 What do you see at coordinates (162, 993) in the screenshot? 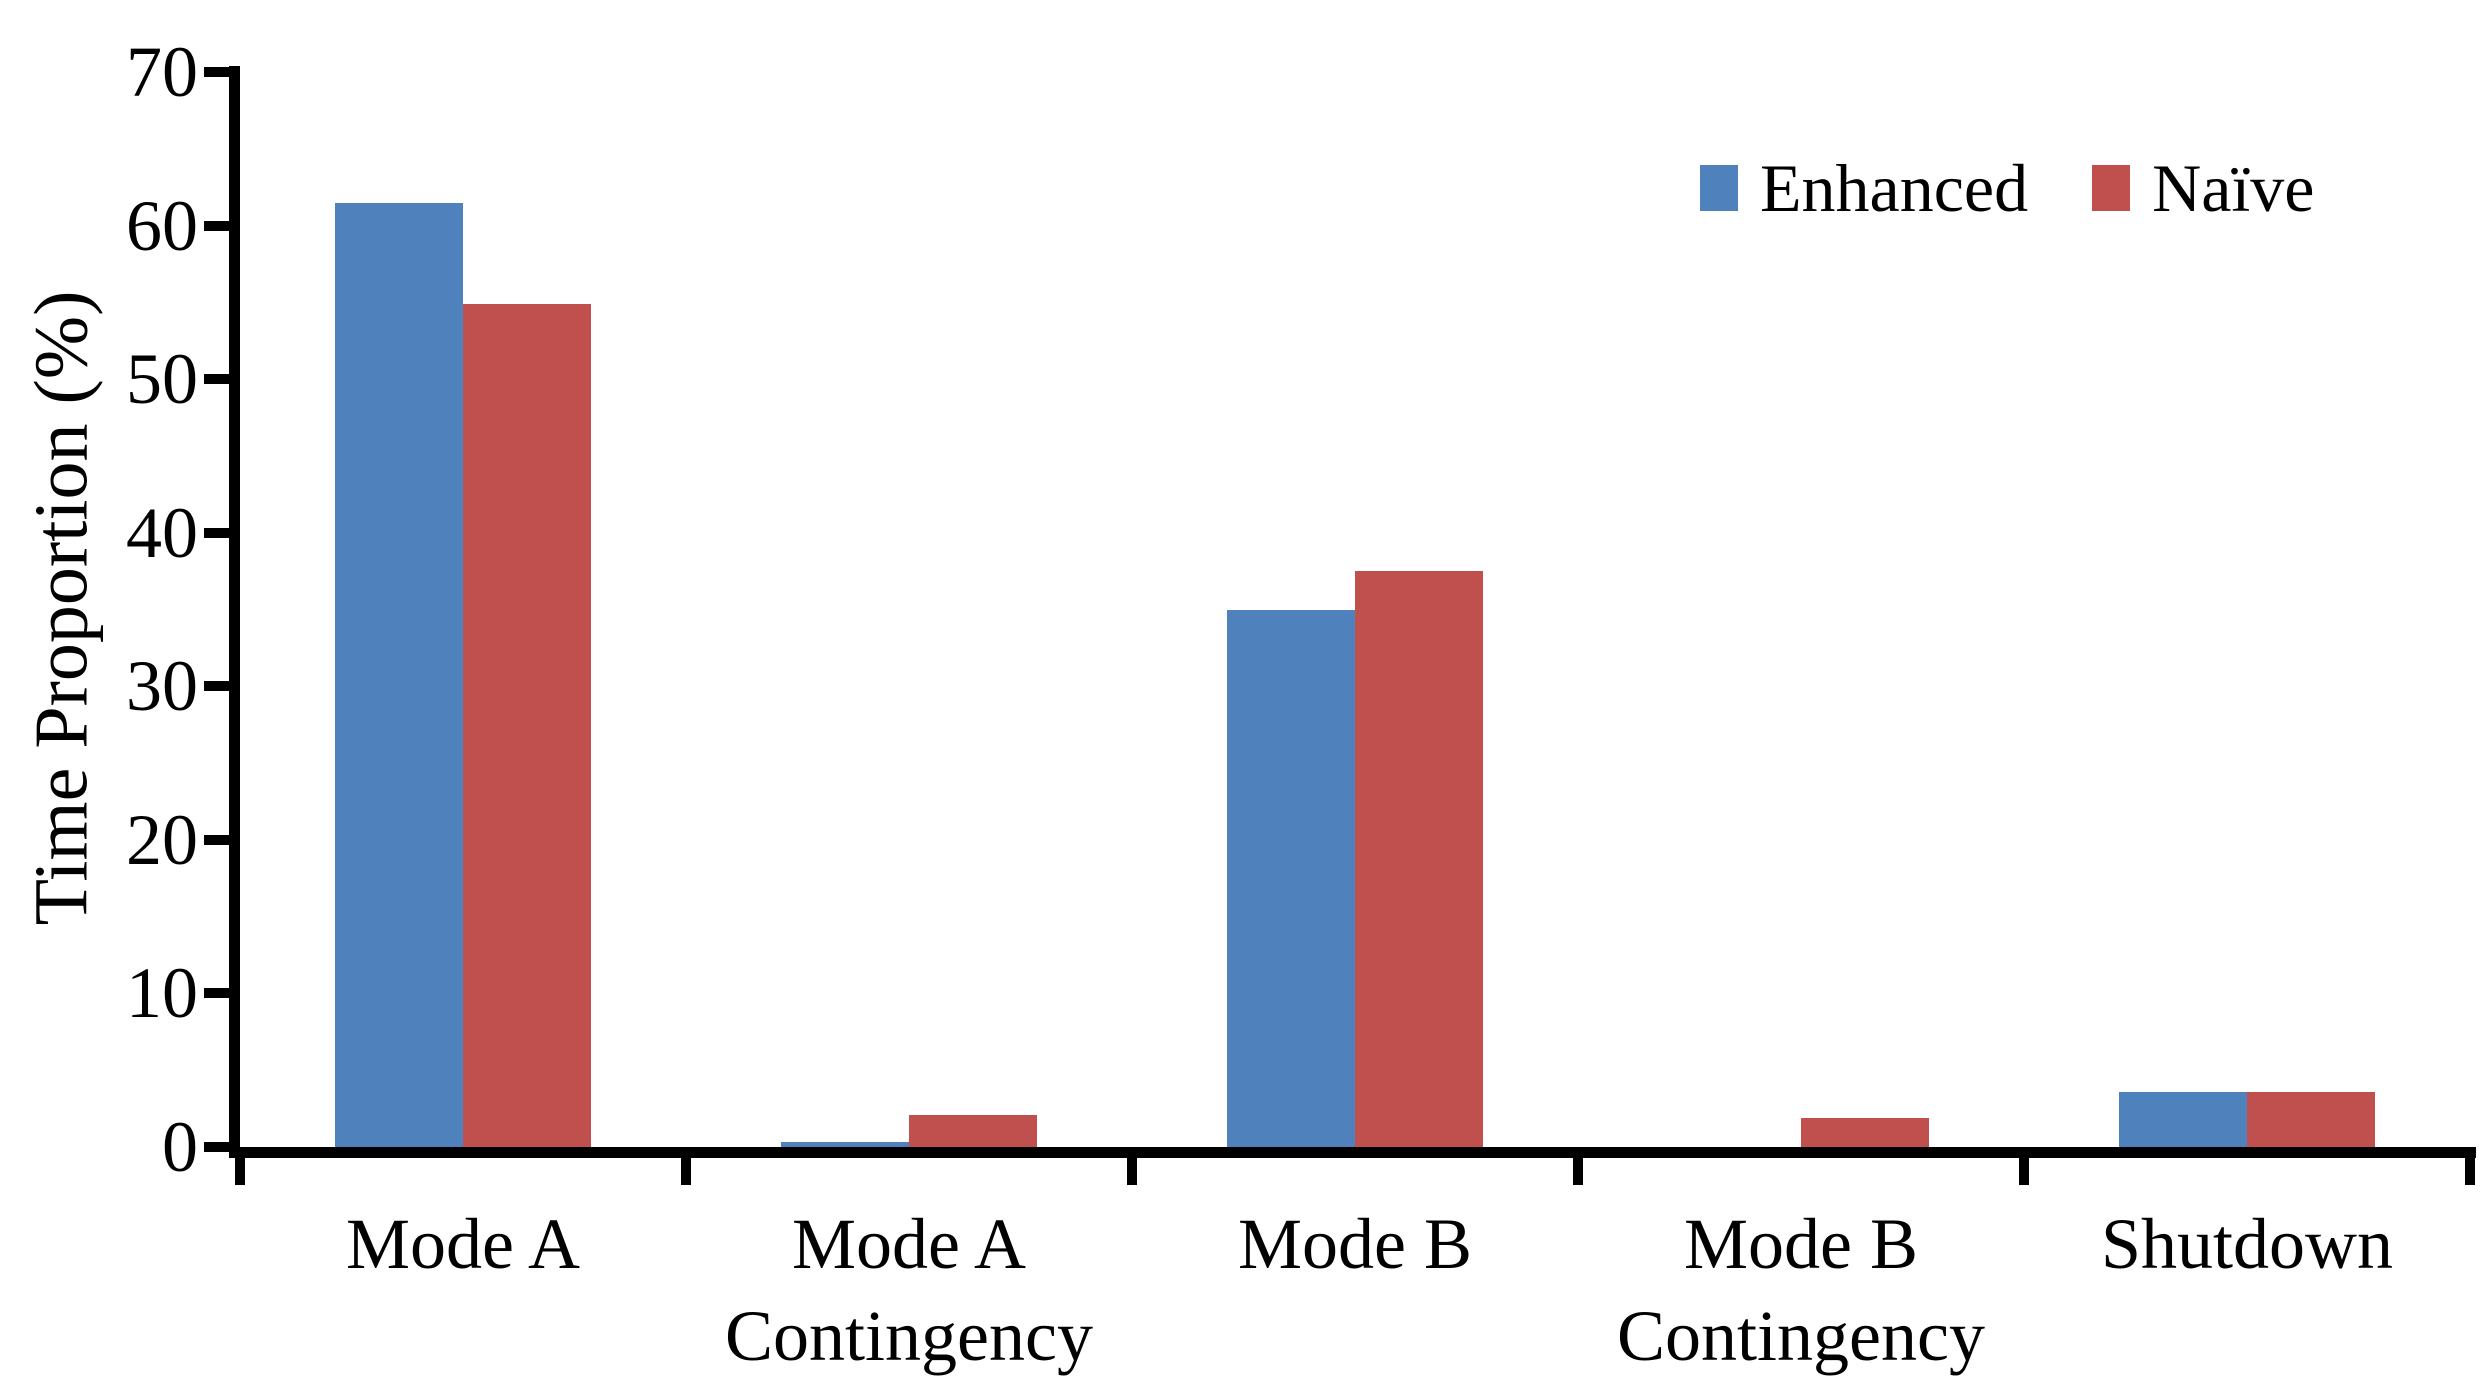
I see `y-tick-label: 10` at bounding box center [162, 993].